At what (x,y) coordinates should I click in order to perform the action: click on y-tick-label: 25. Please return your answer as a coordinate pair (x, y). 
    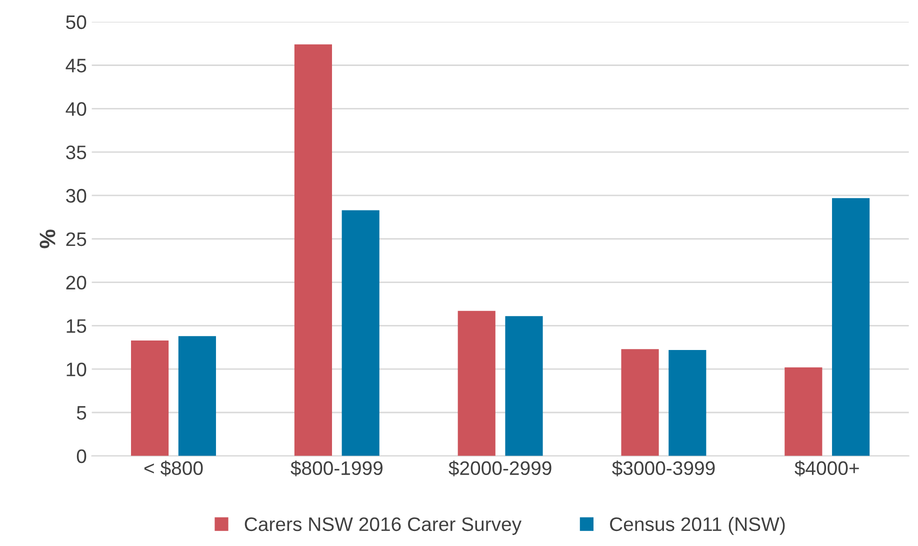
    Looking at the image, I should click on (76, 239).